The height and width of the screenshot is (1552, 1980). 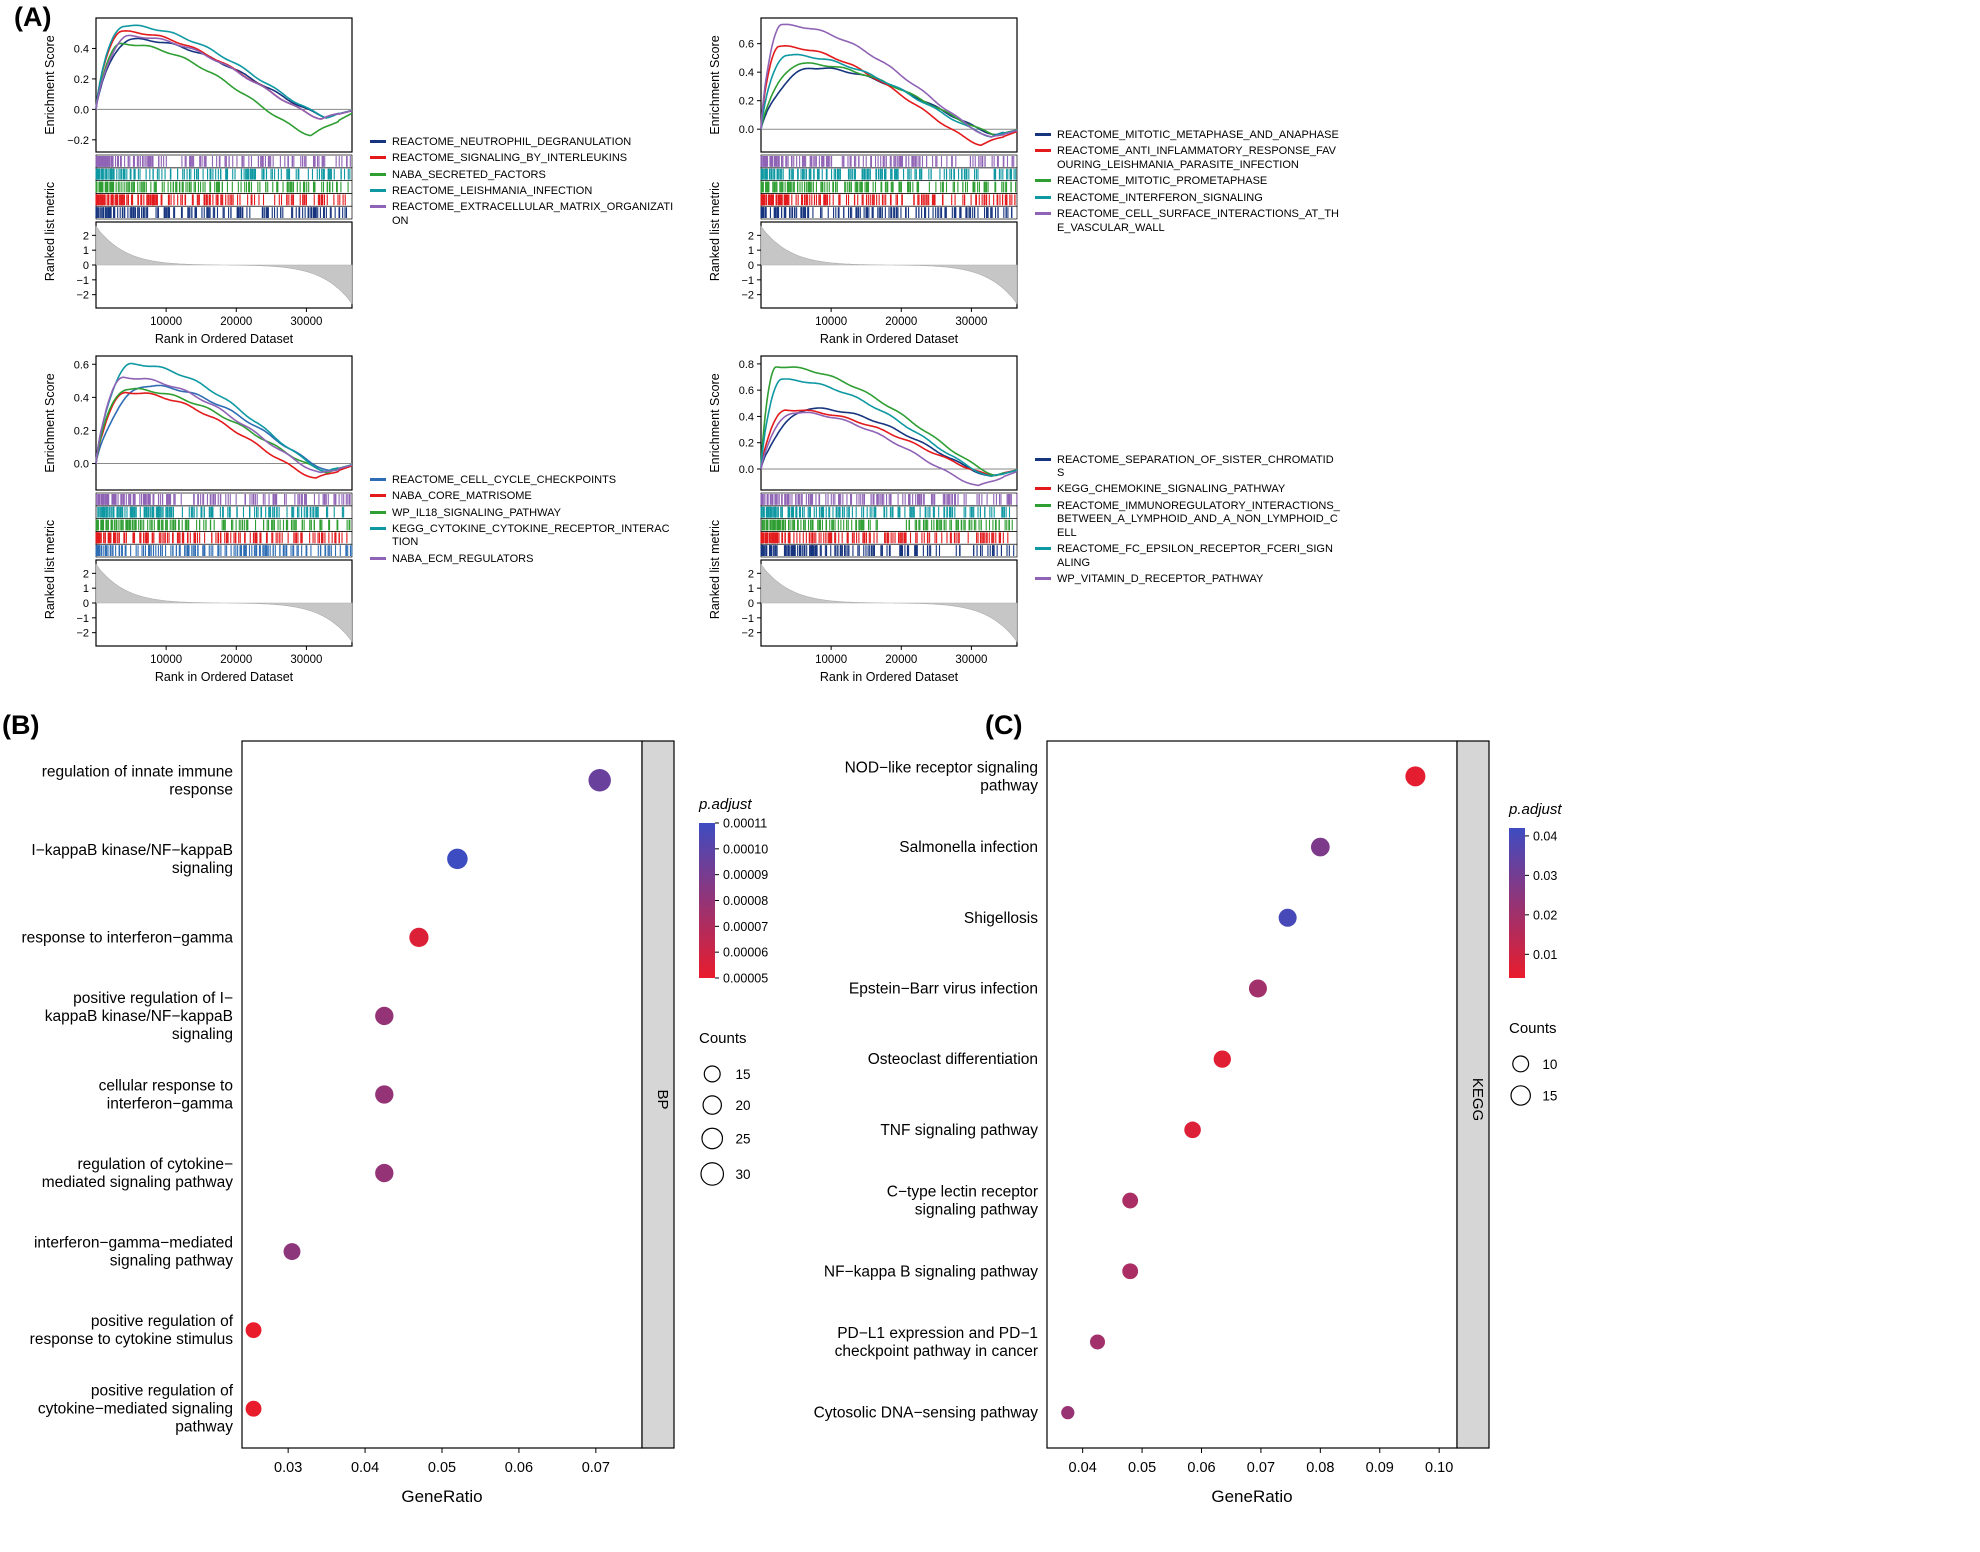 I want to click on counts-legend-label: 15, so click(x=1549, y=1095).